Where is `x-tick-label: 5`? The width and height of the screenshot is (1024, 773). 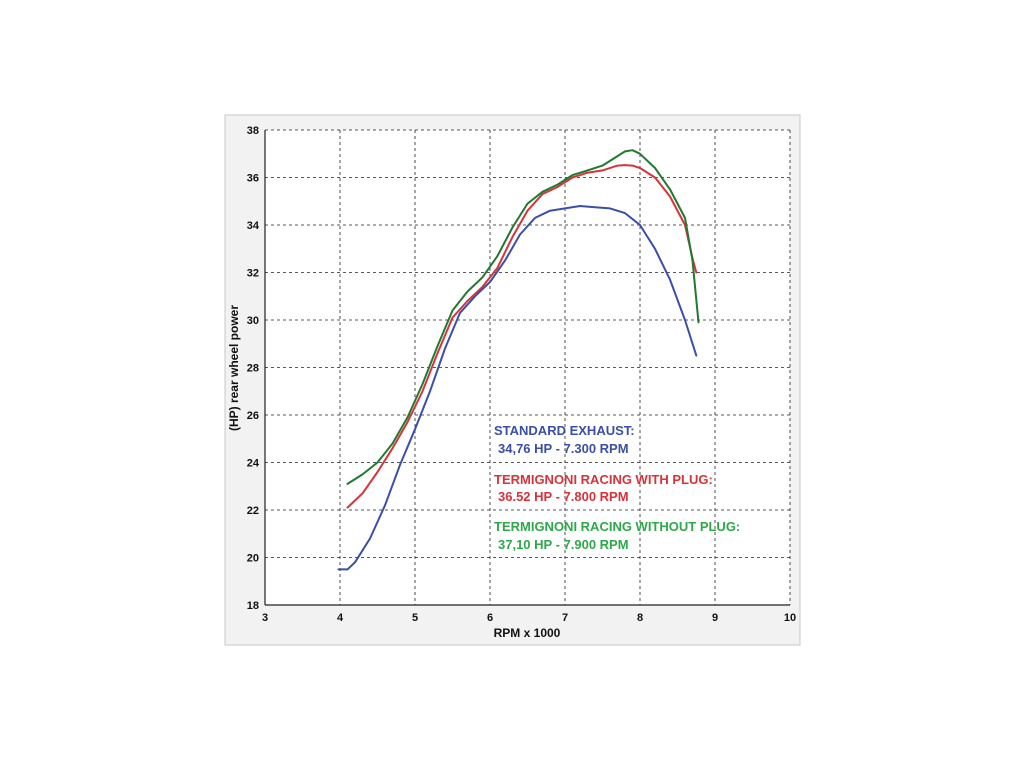
x-tick-label: 5 is located at coordinates (415, 618).